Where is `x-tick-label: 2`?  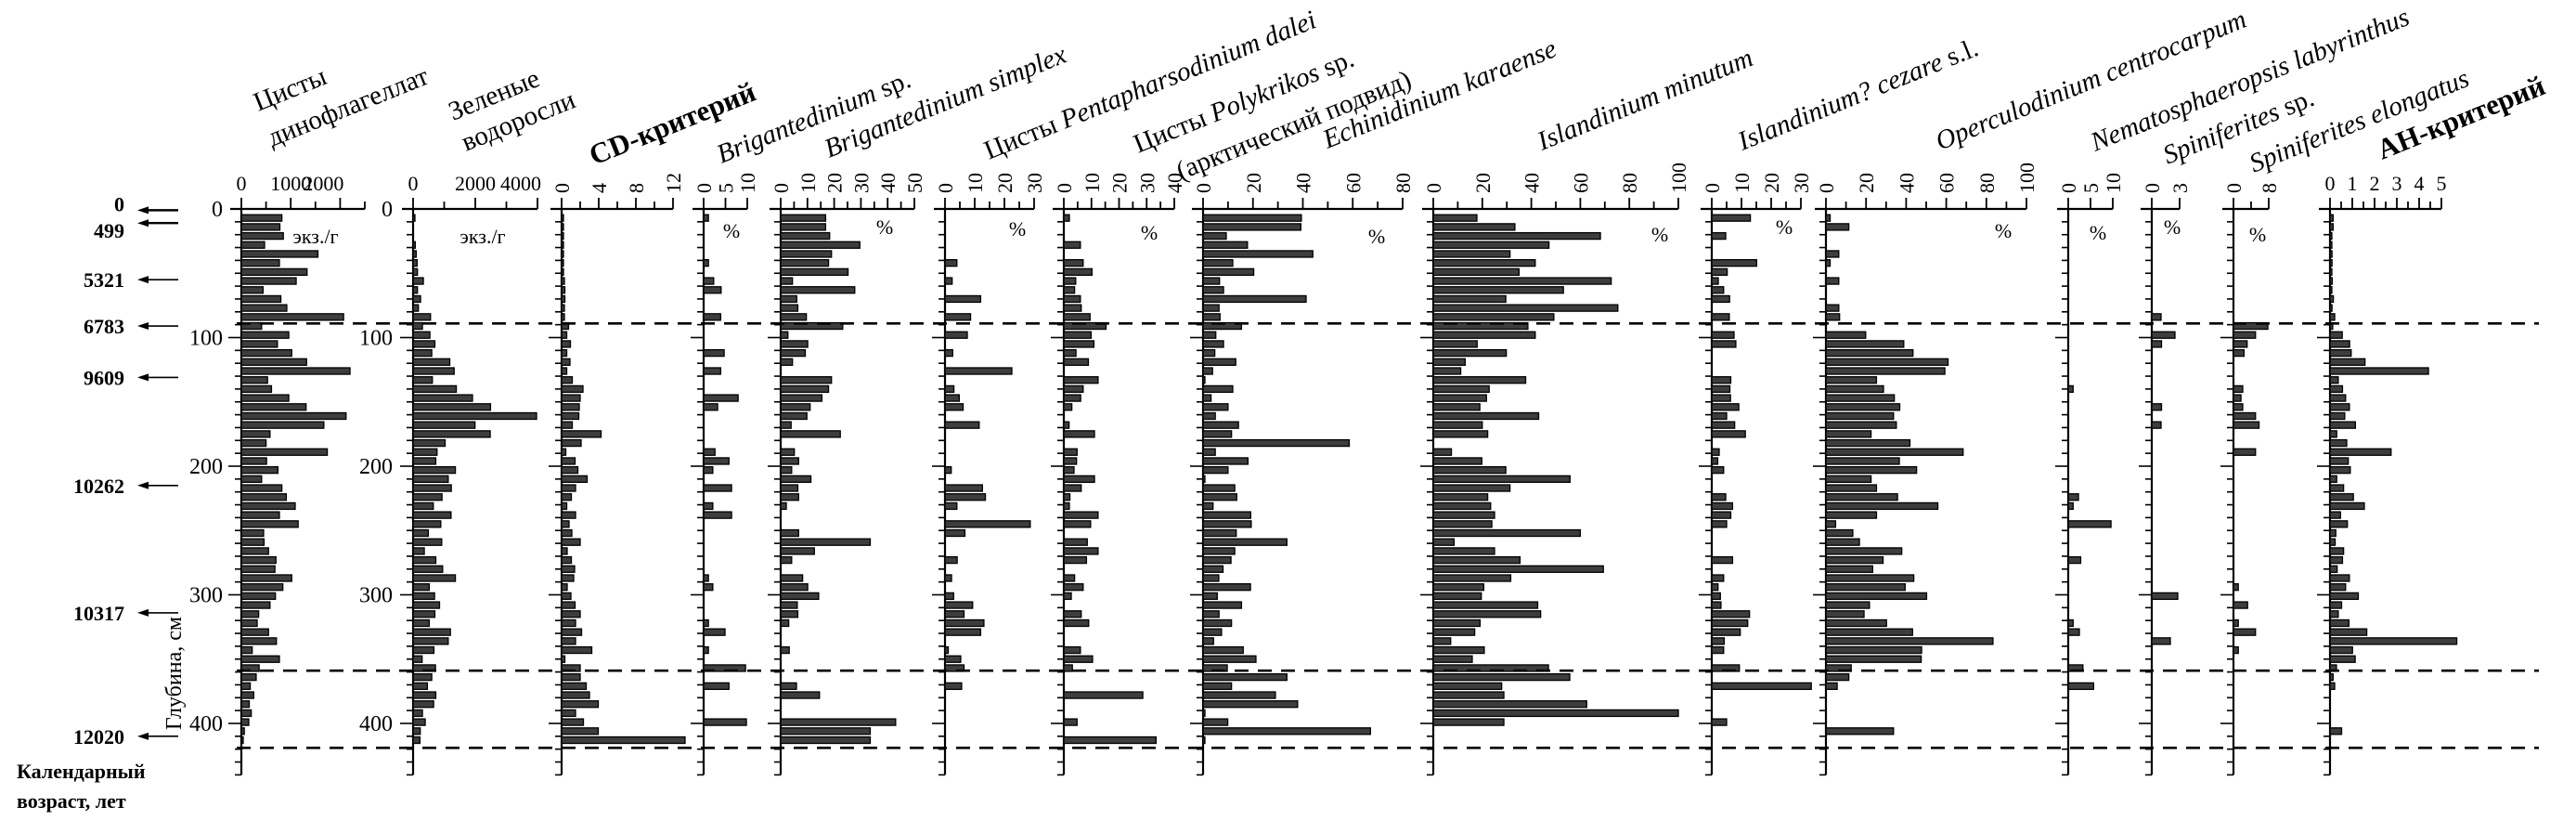 x-tick-label: 2 is located at coordinates (2375, 183).